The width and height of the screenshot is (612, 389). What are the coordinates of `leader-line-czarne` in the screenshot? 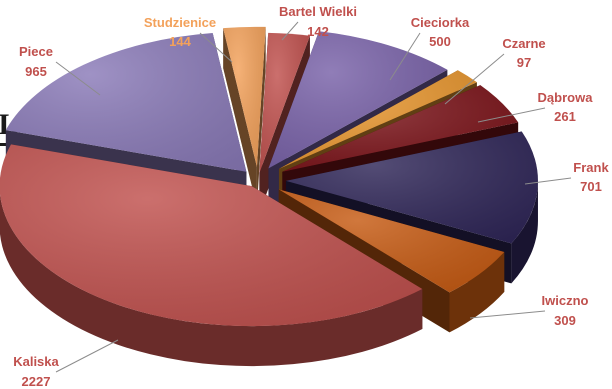 It's located at (474, 79).